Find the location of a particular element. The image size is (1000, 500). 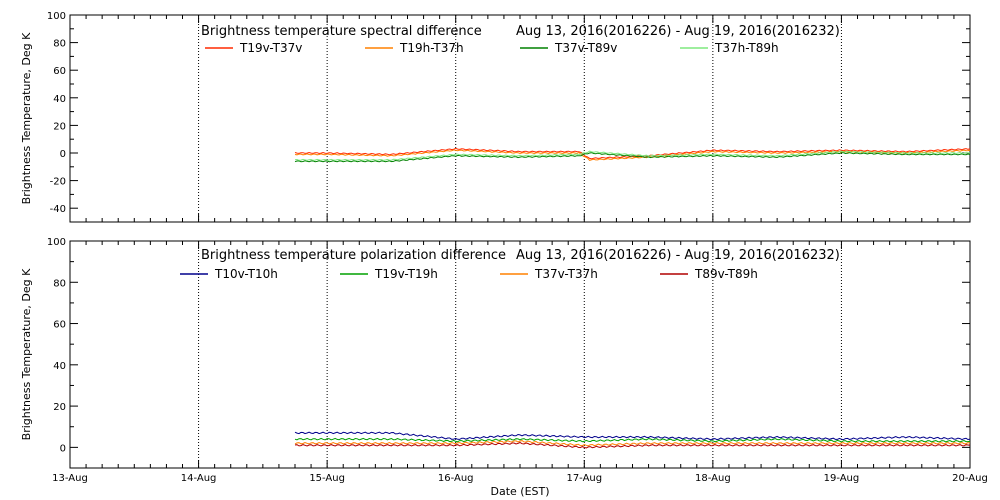

x-tick-label: 18-Aug is located at coordinates (713, 478).